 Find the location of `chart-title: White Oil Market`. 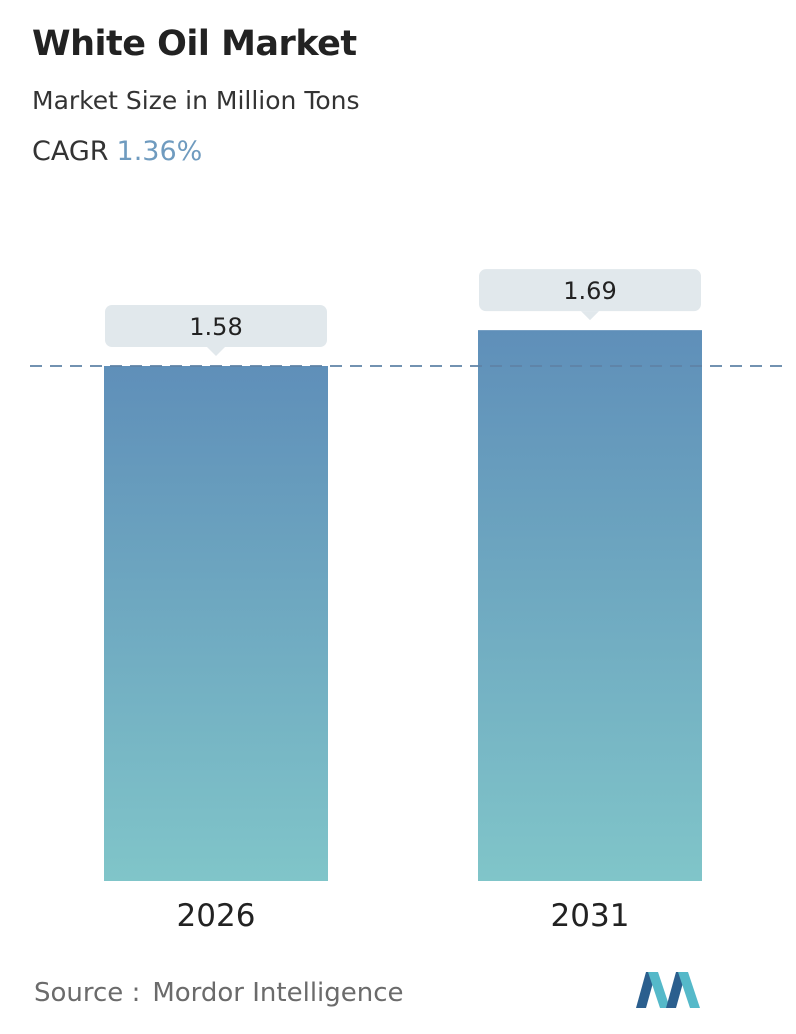

chart-title: White Oil Market is located at coordinates (194, 44).